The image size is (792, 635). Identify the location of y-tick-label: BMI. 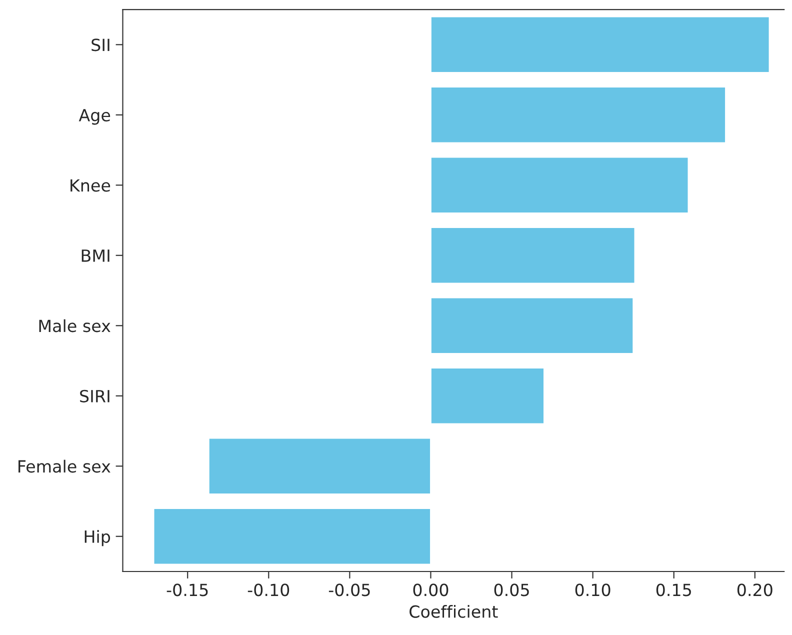
(96, 256).